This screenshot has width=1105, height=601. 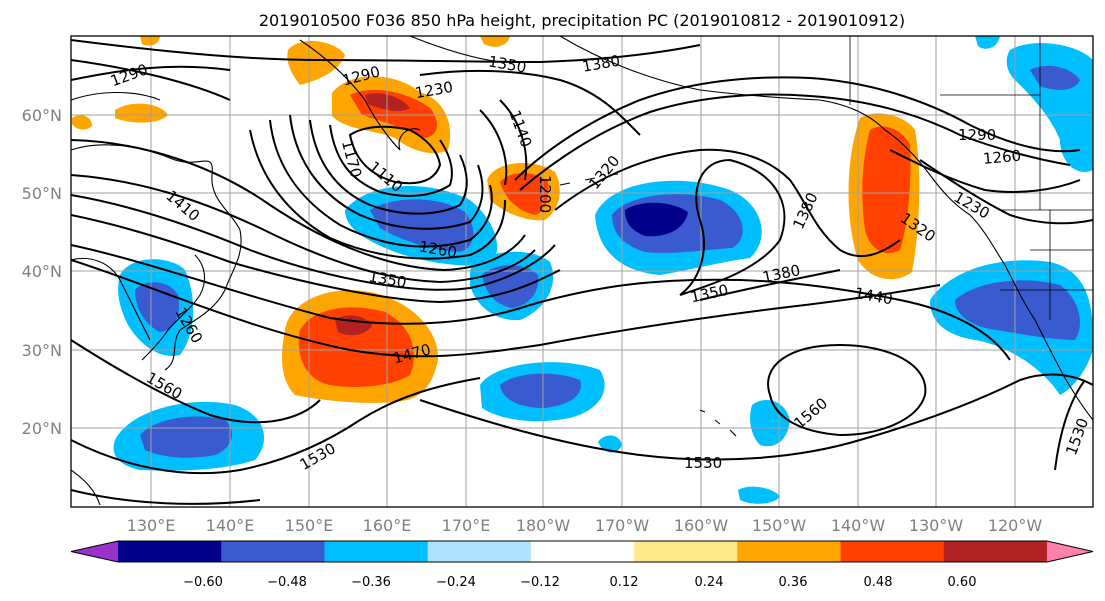 What do you see at coordinates (309, 525) in the screenshot?
I see `lon-label: 150°E` at bounding box center [309, 525].